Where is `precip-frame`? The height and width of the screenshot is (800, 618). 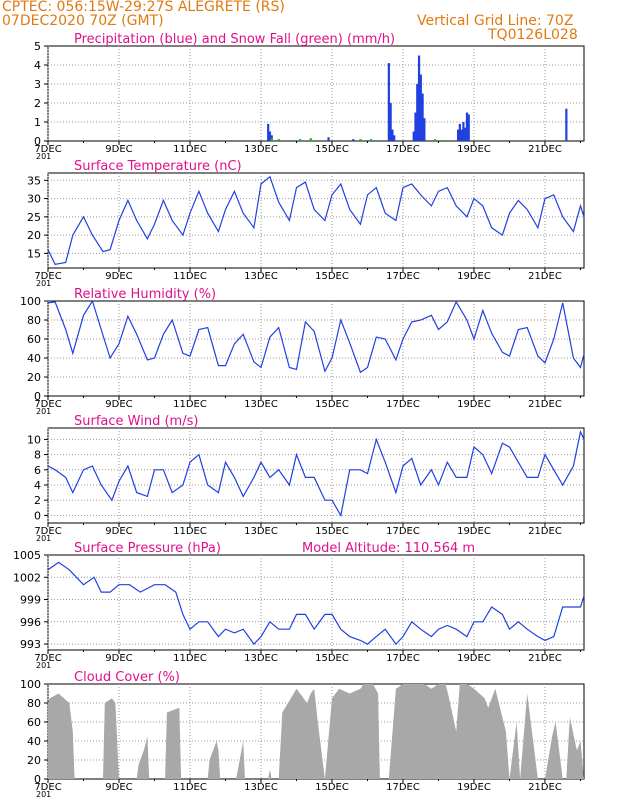
precip-frame is located at coordinates (316, 93).